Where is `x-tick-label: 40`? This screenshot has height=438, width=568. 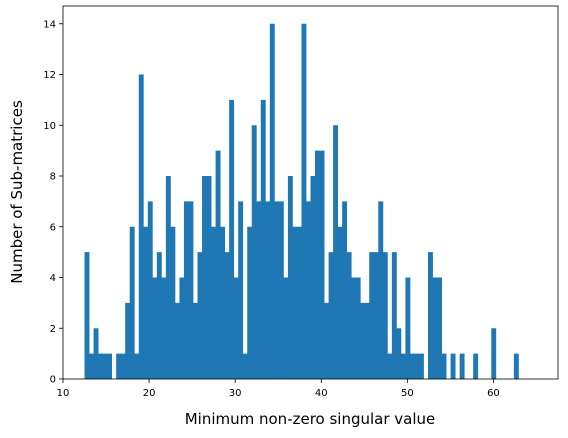
x-tick-label: 40 is located at coordinates (321, 393).